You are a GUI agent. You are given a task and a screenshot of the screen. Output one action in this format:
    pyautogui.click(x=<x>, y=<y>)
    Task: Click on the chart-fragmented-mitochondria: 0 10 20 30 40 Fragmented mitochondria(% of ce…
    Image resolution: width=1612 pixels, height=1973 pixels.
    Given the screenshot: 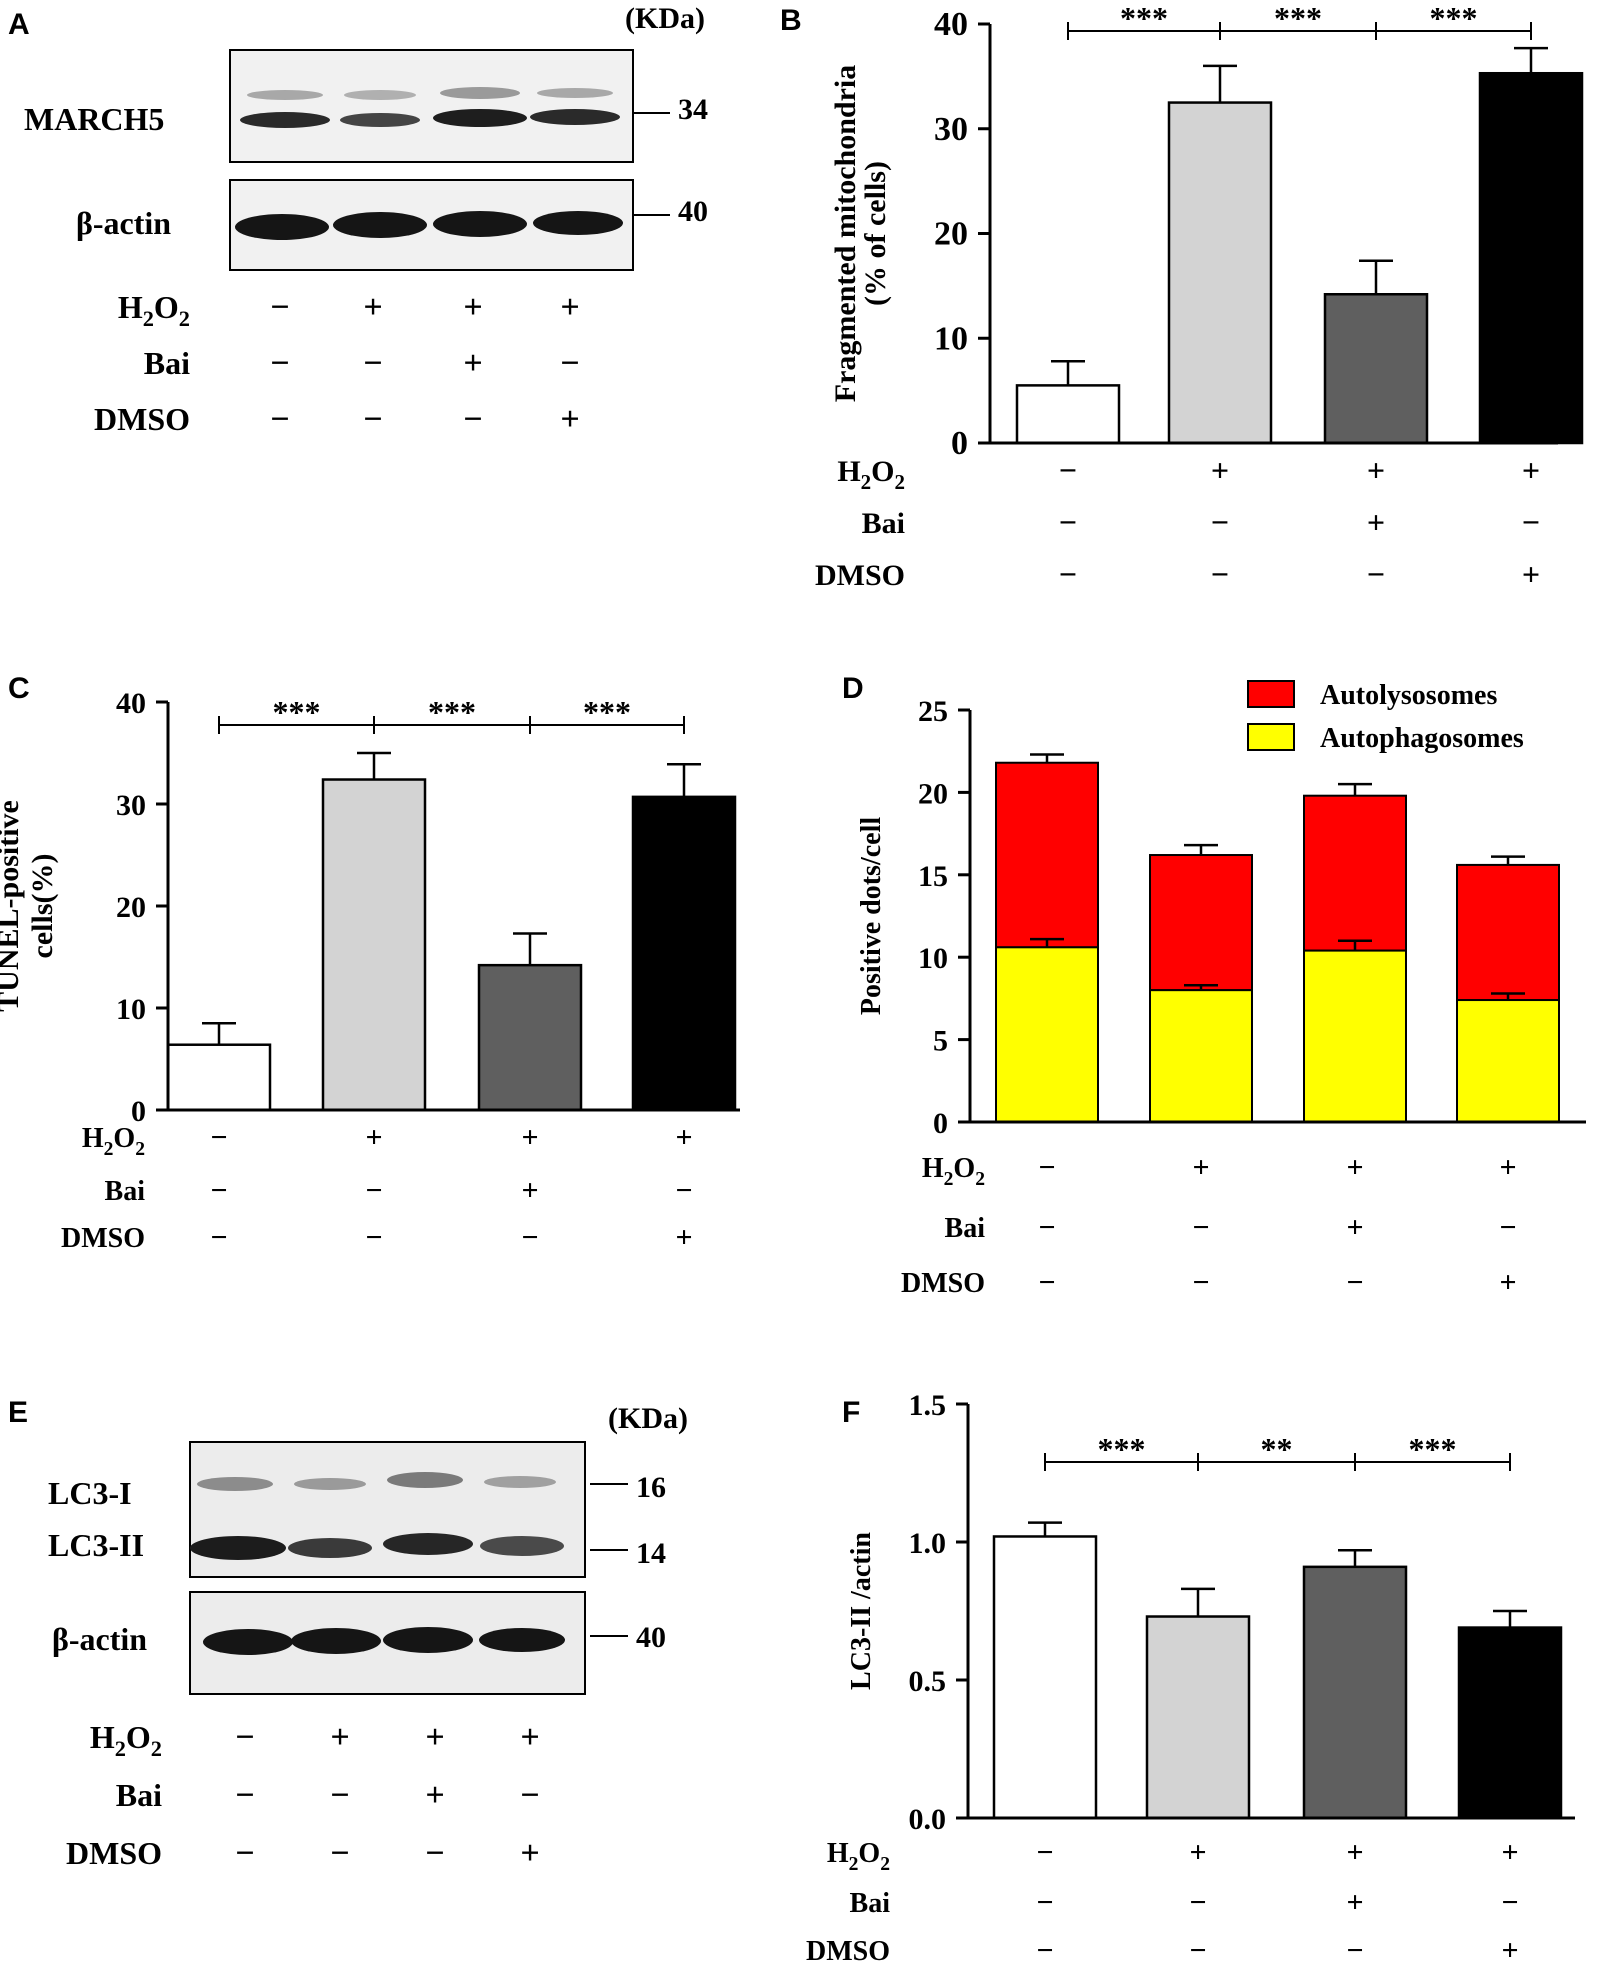 What is the action you would take?
    pyautogui.click(x=1206, y=231)
    